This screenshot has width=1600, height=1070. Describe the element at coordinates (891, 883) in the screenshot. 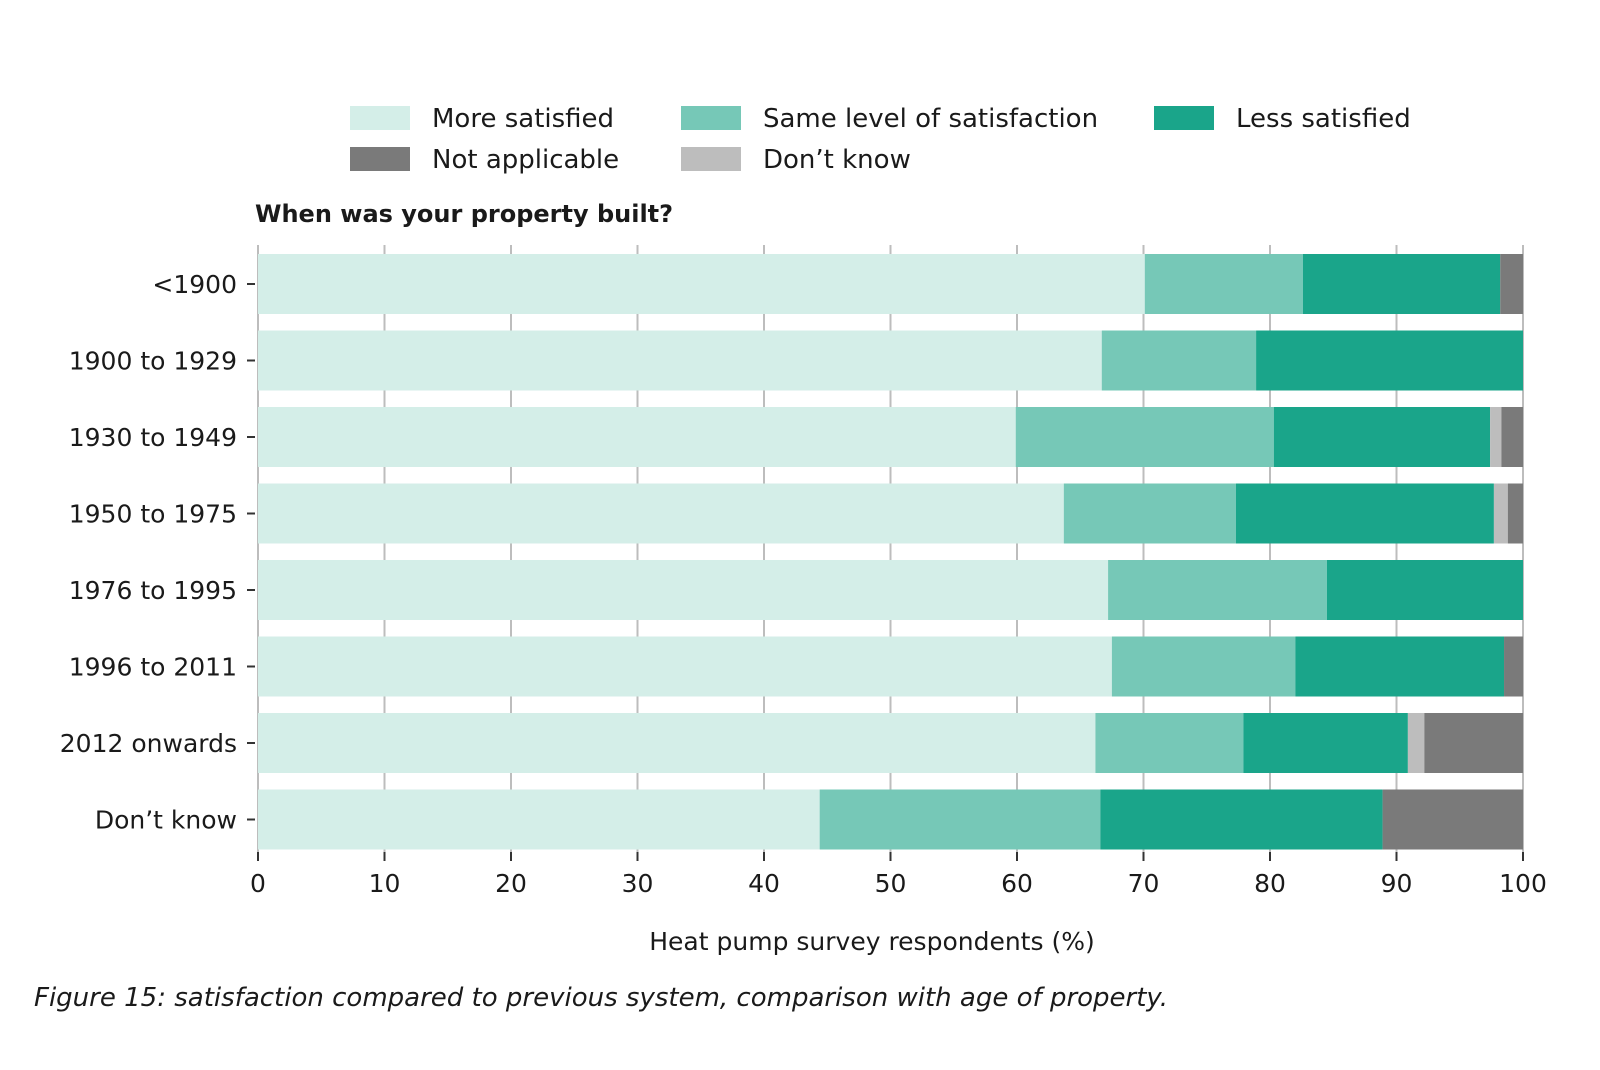

I see `x-tick-label-50: 50` at that location.